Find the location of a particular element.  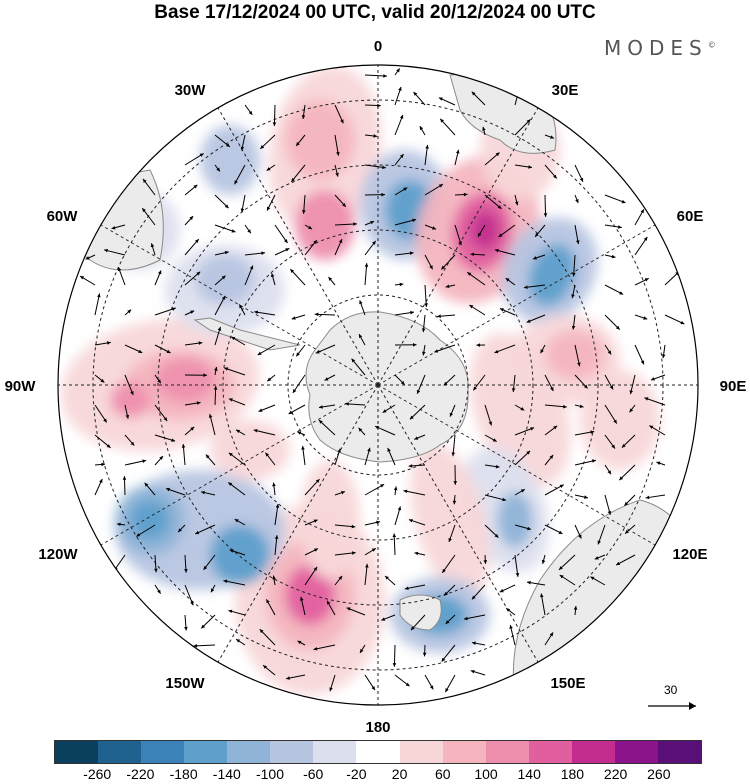

lon-label-120w: 120W is located at coordinates (58, 554).